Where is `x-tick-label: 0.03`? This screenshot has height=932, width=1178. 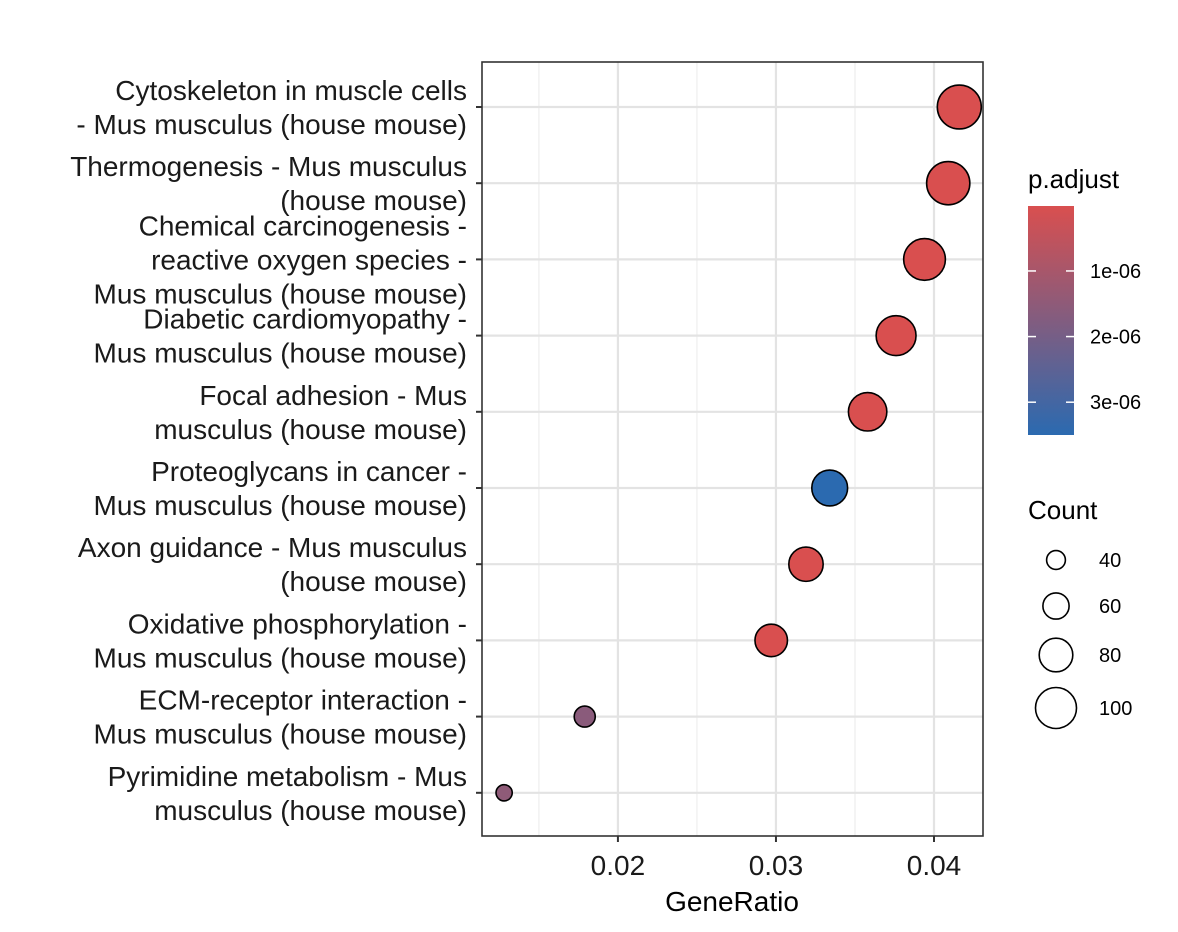
x-tick-label: 0.03 is located at coordinates (776, 865).